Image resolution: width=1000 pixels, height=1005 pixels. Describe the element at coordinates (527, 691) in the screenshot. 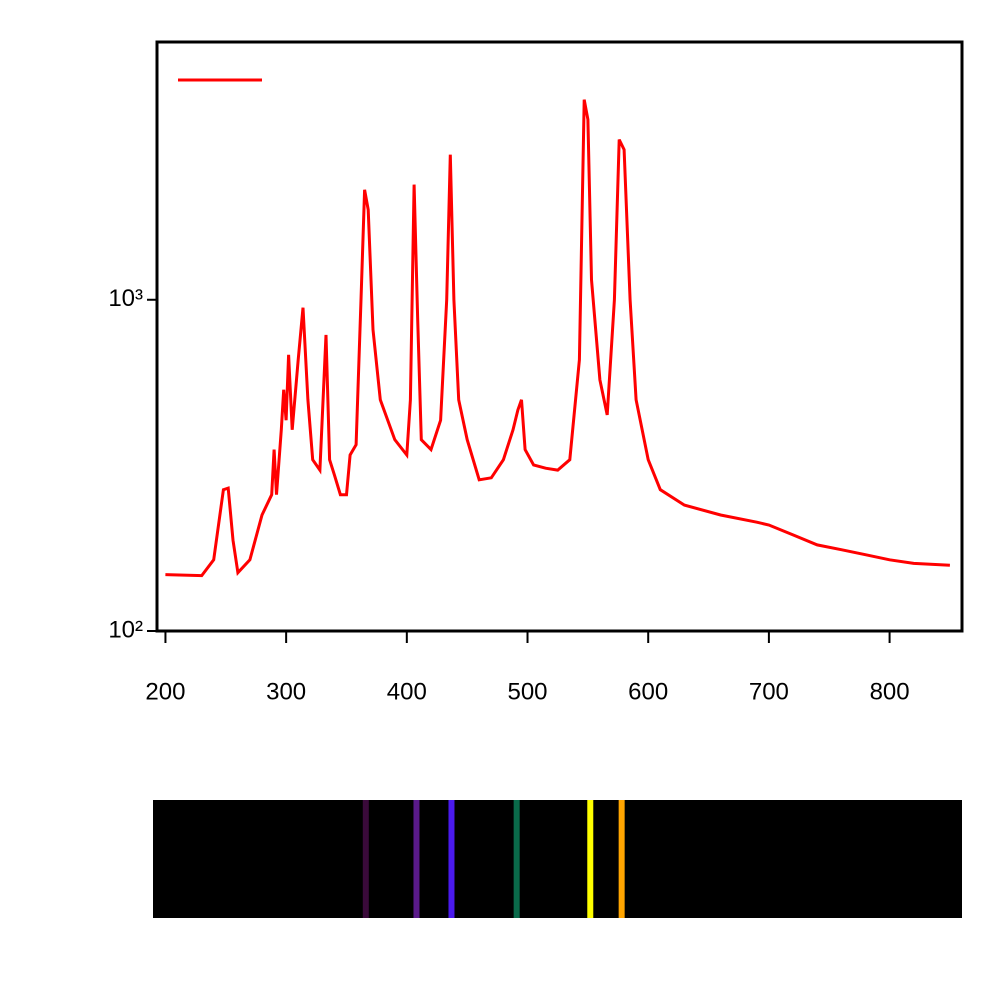

I see `x-tick-label: 500` at that location.